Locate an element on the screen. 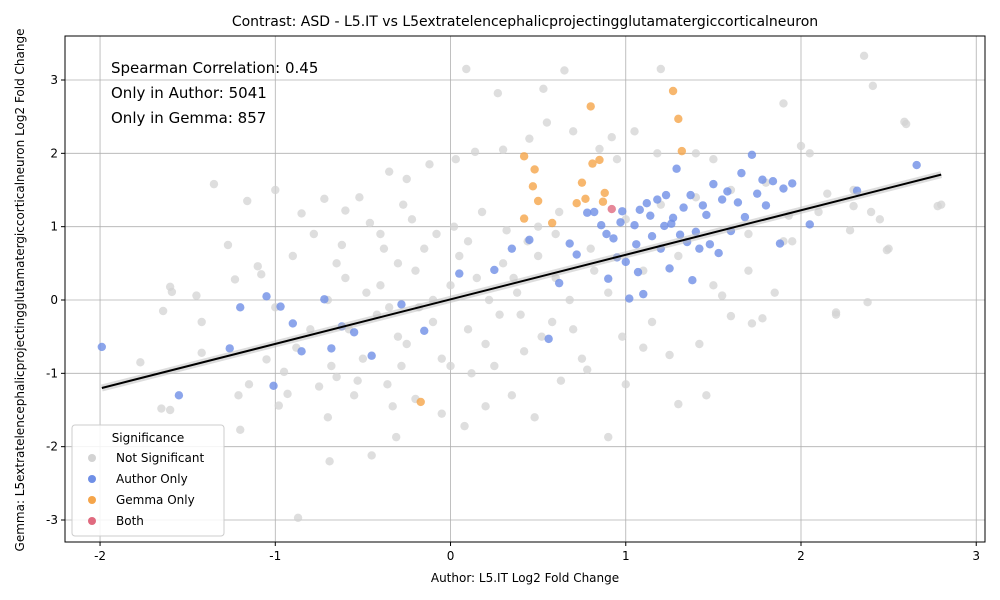 This screenshot has width=1000, height=600. y-tick-label: 2 is located at coordinates (54, 153).